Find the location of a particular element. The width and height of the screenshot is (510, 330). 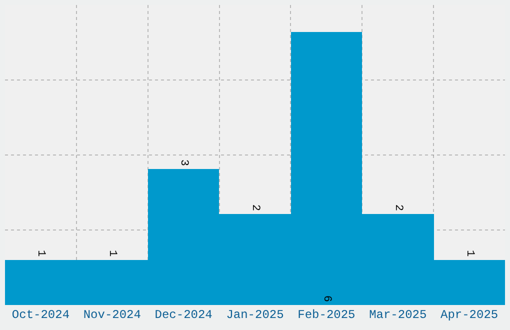

x-tick-label: Jan-2025 is located at coordinates (255, 315).